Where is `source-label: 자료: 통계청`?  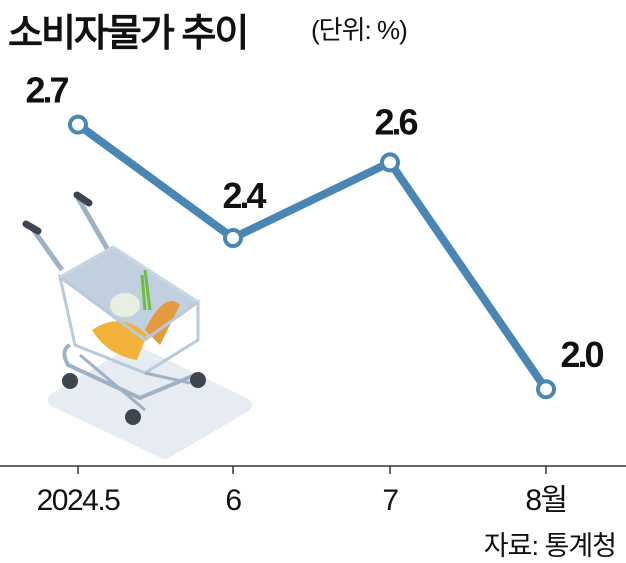 source-label: 자료: 통계청 is located at coordinates (550, 546).